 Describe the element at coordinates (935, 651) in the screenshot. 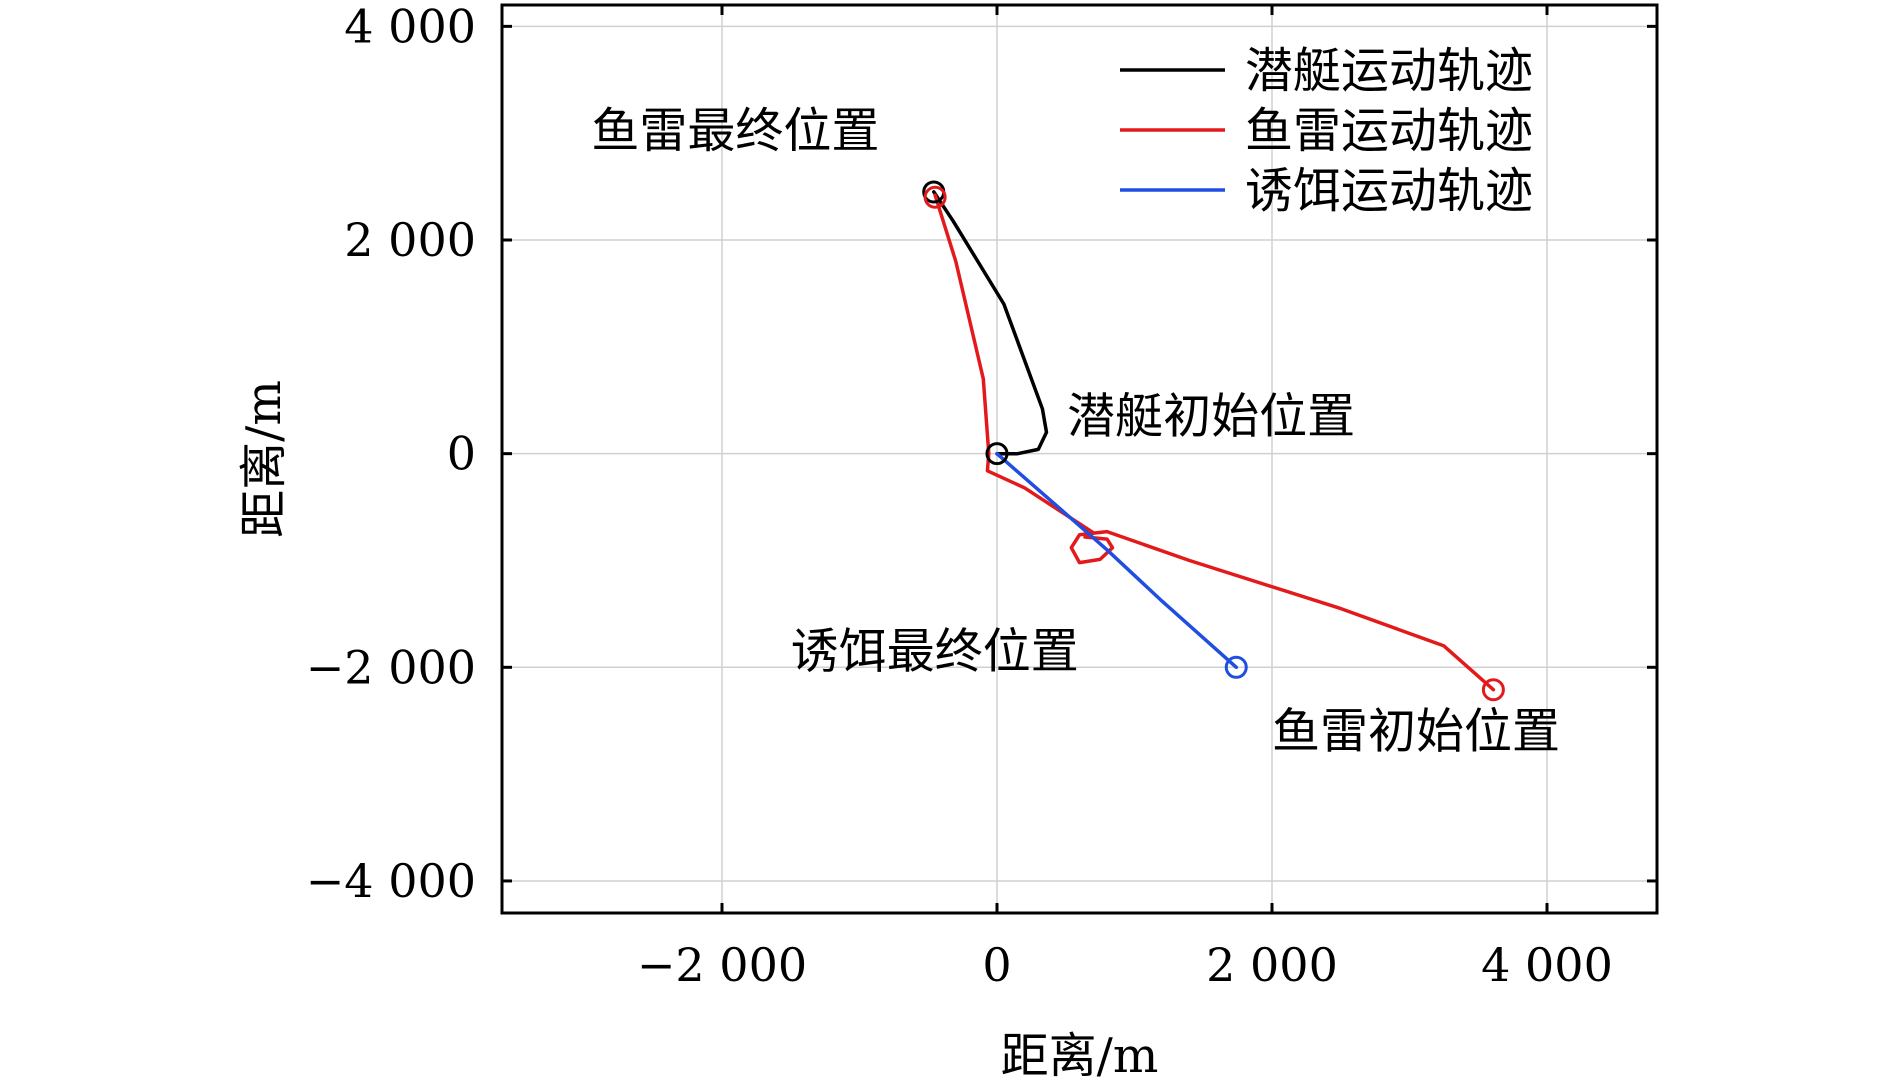

I see `annotation-label: 诱饵最终位置` at that location.